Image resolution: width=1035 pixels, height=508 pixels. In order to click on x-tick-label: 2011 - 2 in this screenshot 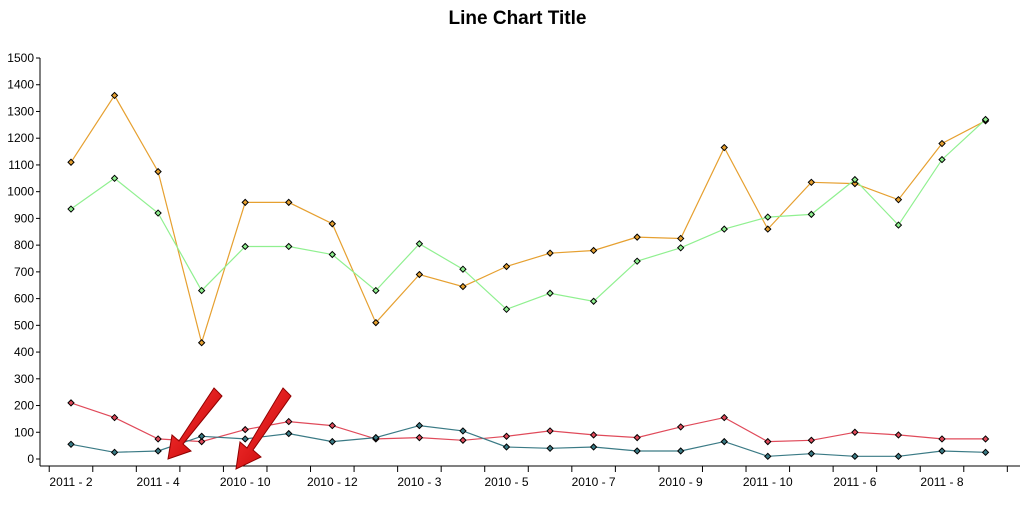, I will do `click(70, 482)`.